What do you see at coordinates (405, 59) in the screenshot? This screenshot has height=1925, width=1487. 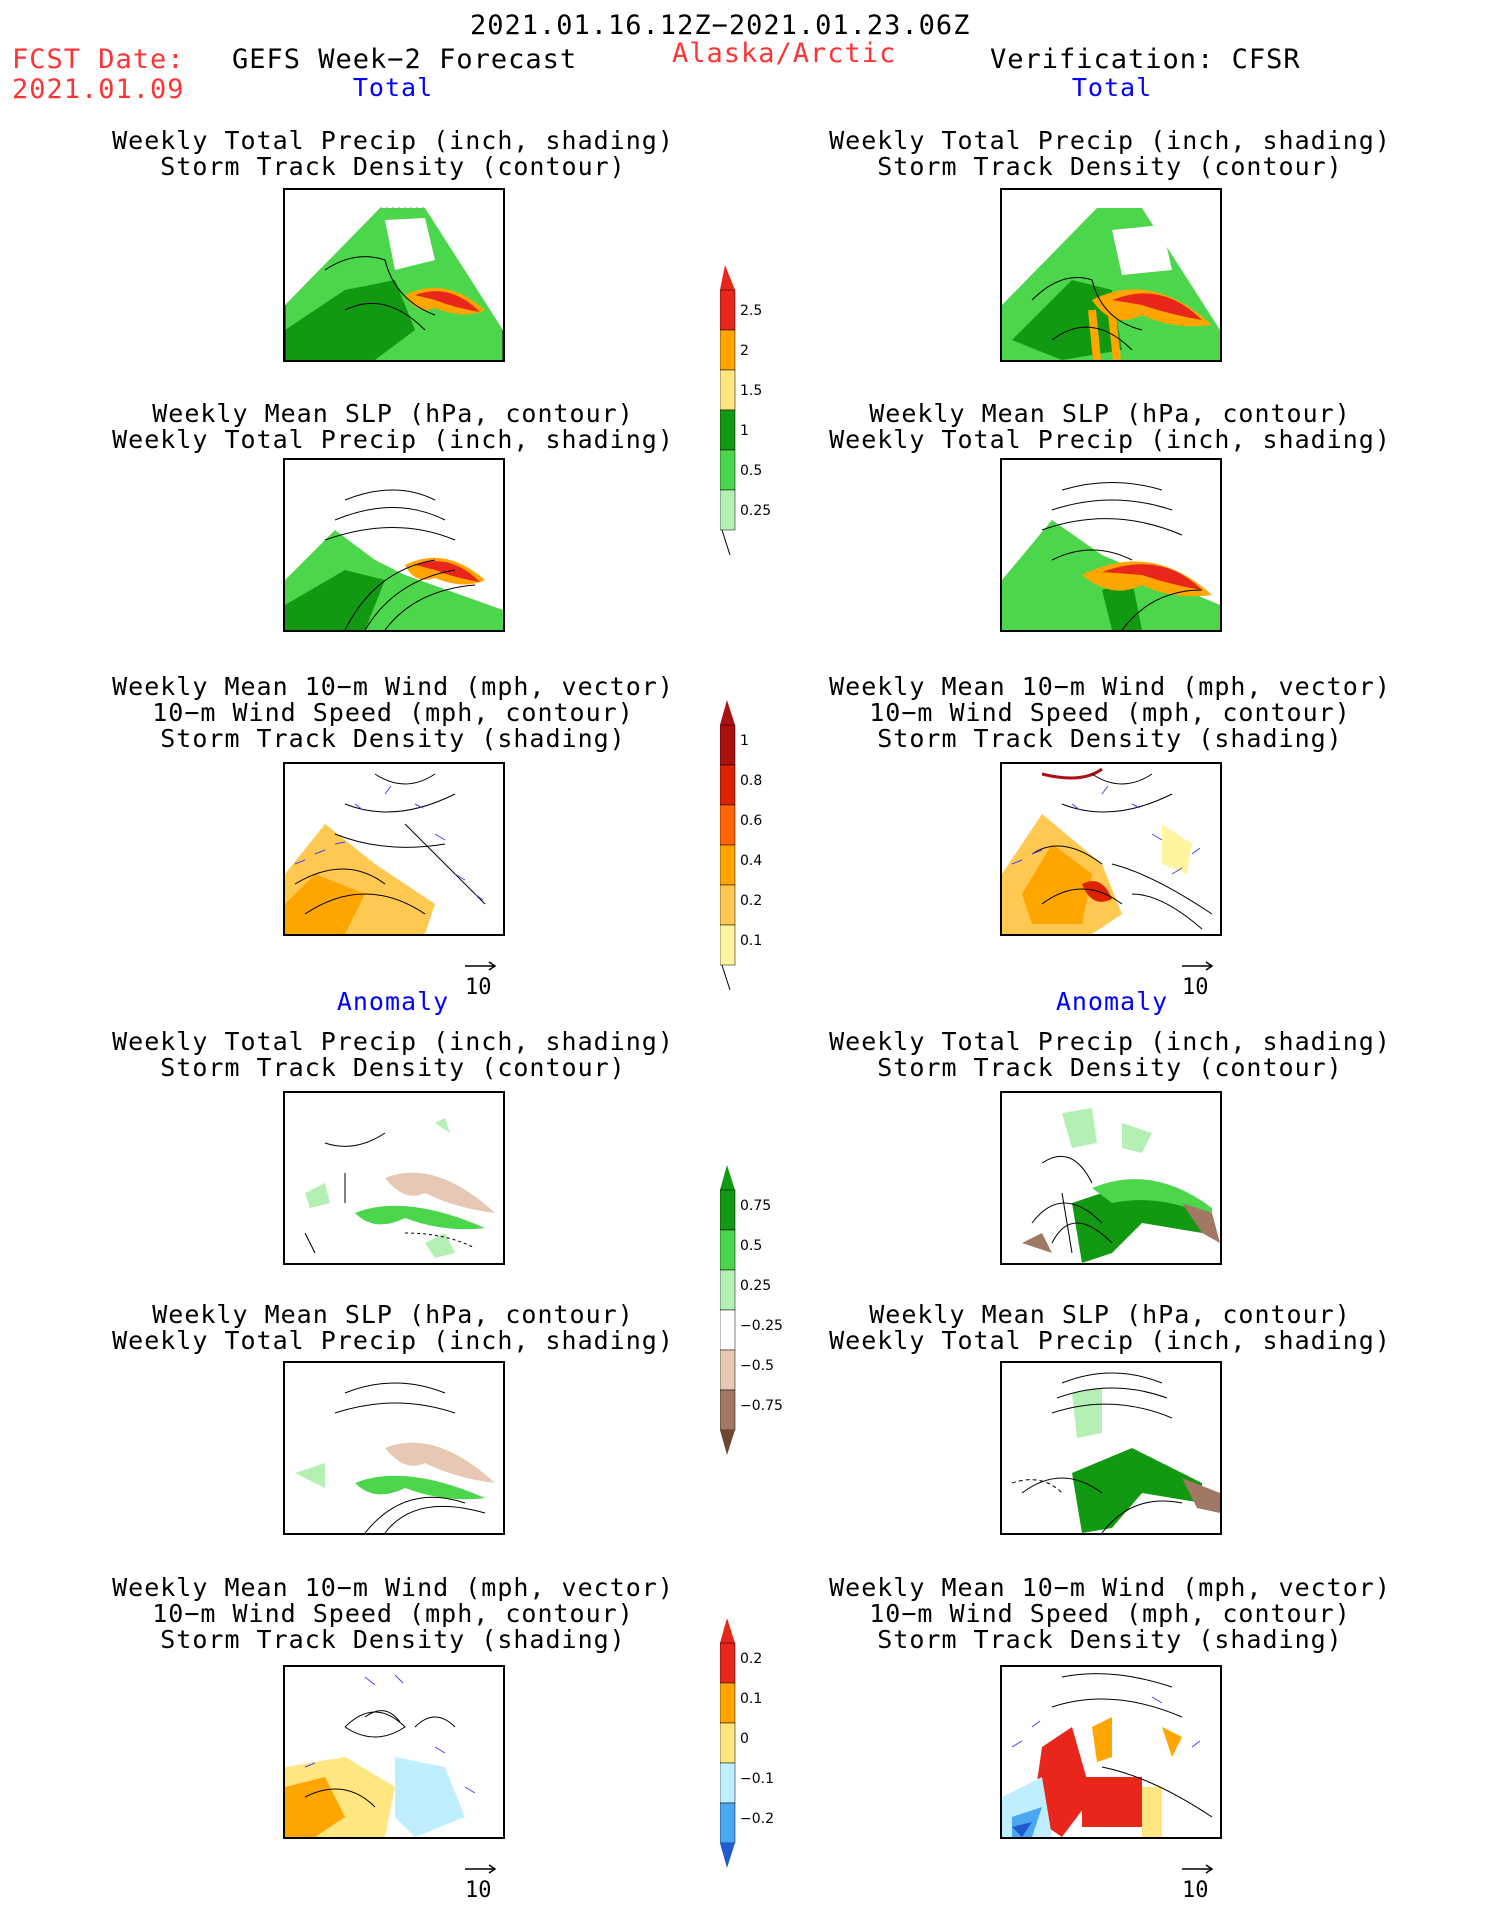 I see `forecast-title: GEFS Week−2 Forecast` at bounding box center [405, 59].